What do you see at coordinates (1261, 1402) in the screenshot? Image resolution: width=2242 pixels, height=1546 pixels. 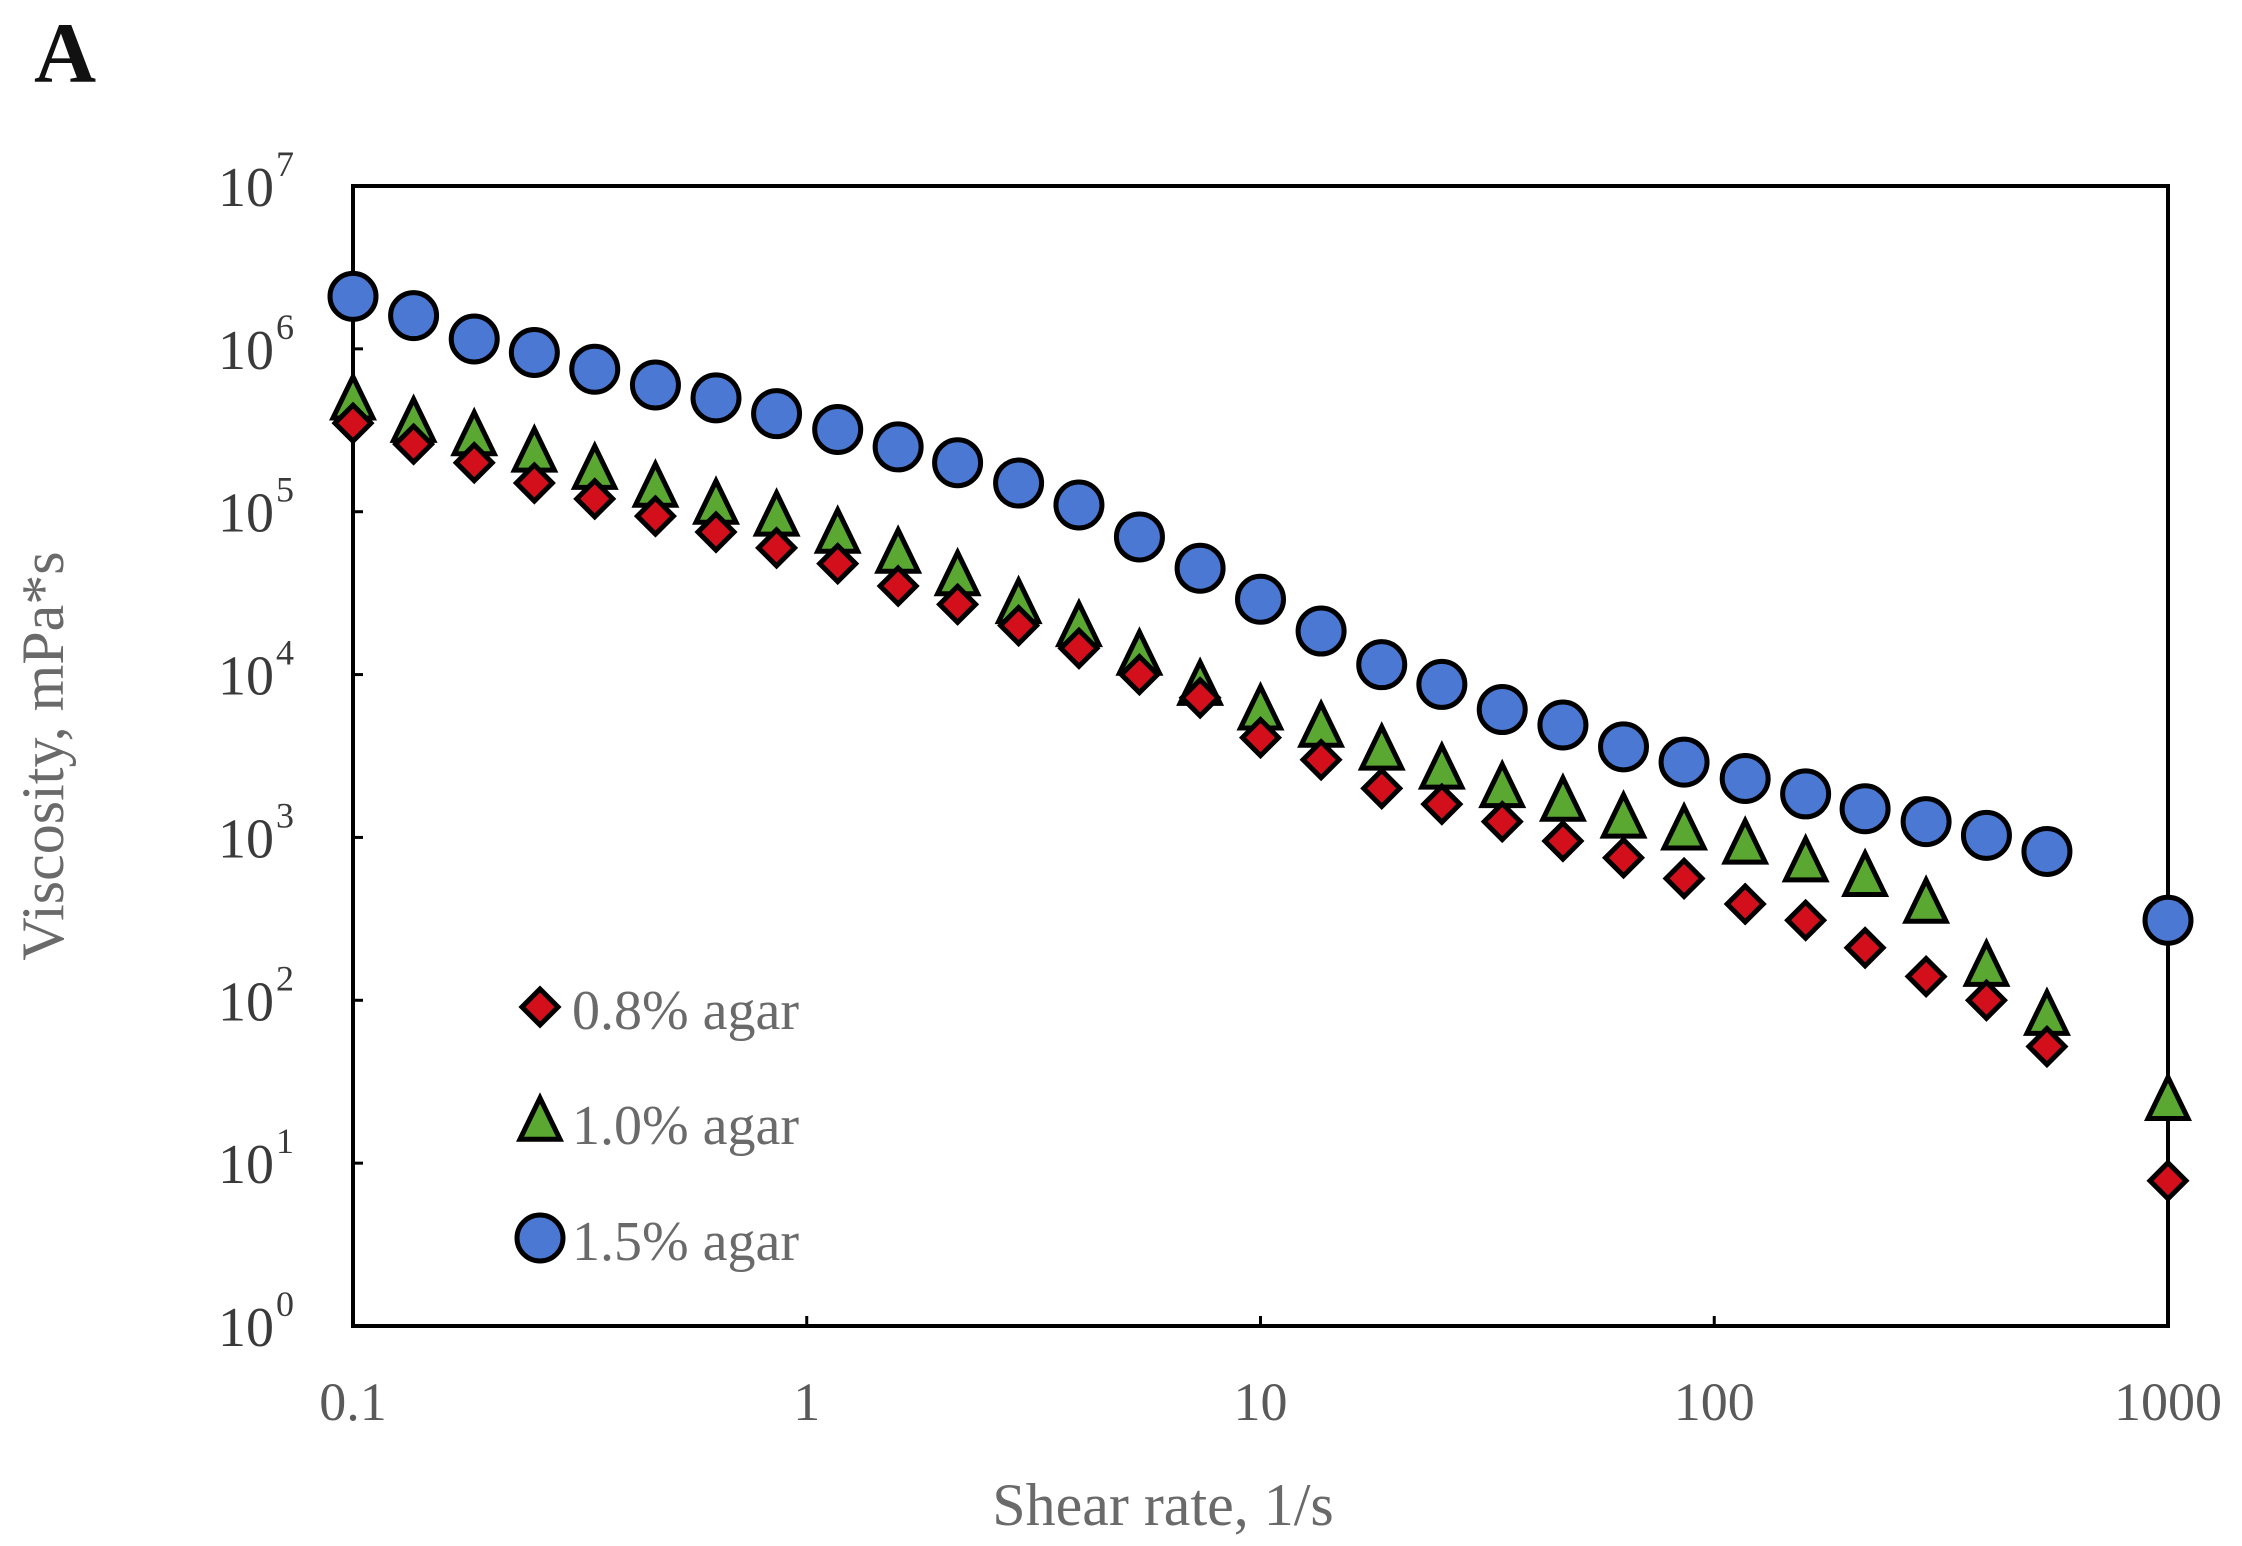 I see `x-tick-label: 10` at bounding box center [1261, 1402].